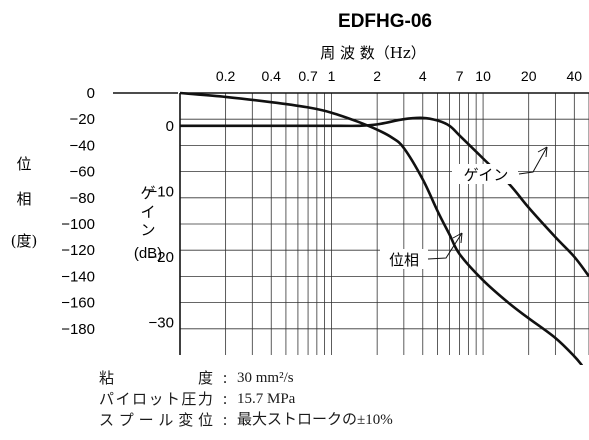 The width and height of the screenshot is (589, 440). What do you see at coordinates (272, 76) in the screenshot?
I see `x-tick-label: 0.4` at bounding box center [272, 76].